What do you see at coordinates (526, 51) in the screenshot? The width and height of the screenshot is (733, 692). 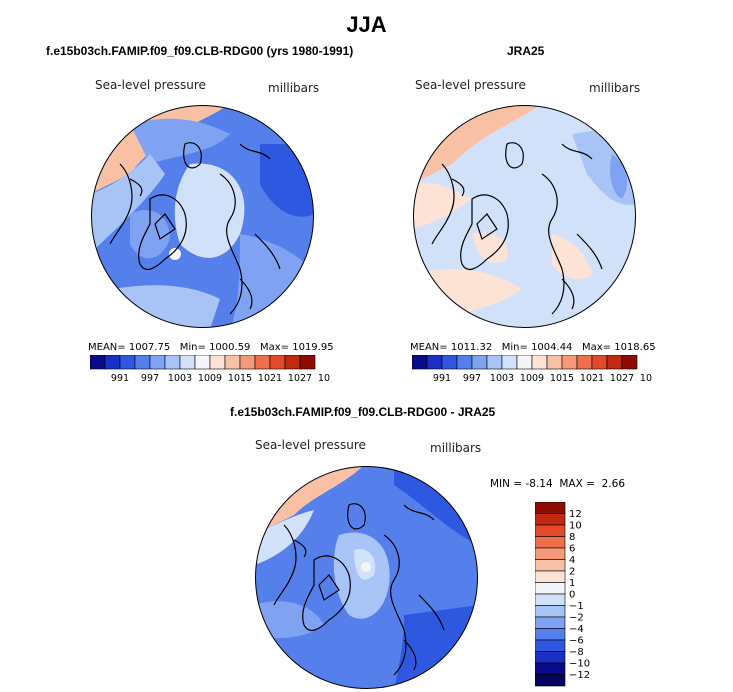 I see `obs-panel-title: JRA25` at bounding box center [526, 51].